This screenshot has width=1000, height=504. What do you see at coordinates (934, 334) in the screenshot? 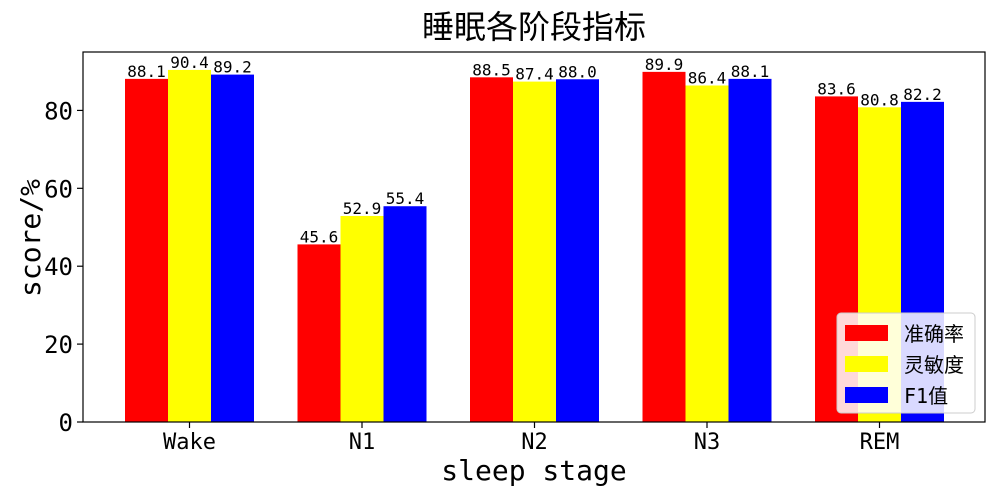
I see `legend-label: 准确率` at bounding box center [934, 334].